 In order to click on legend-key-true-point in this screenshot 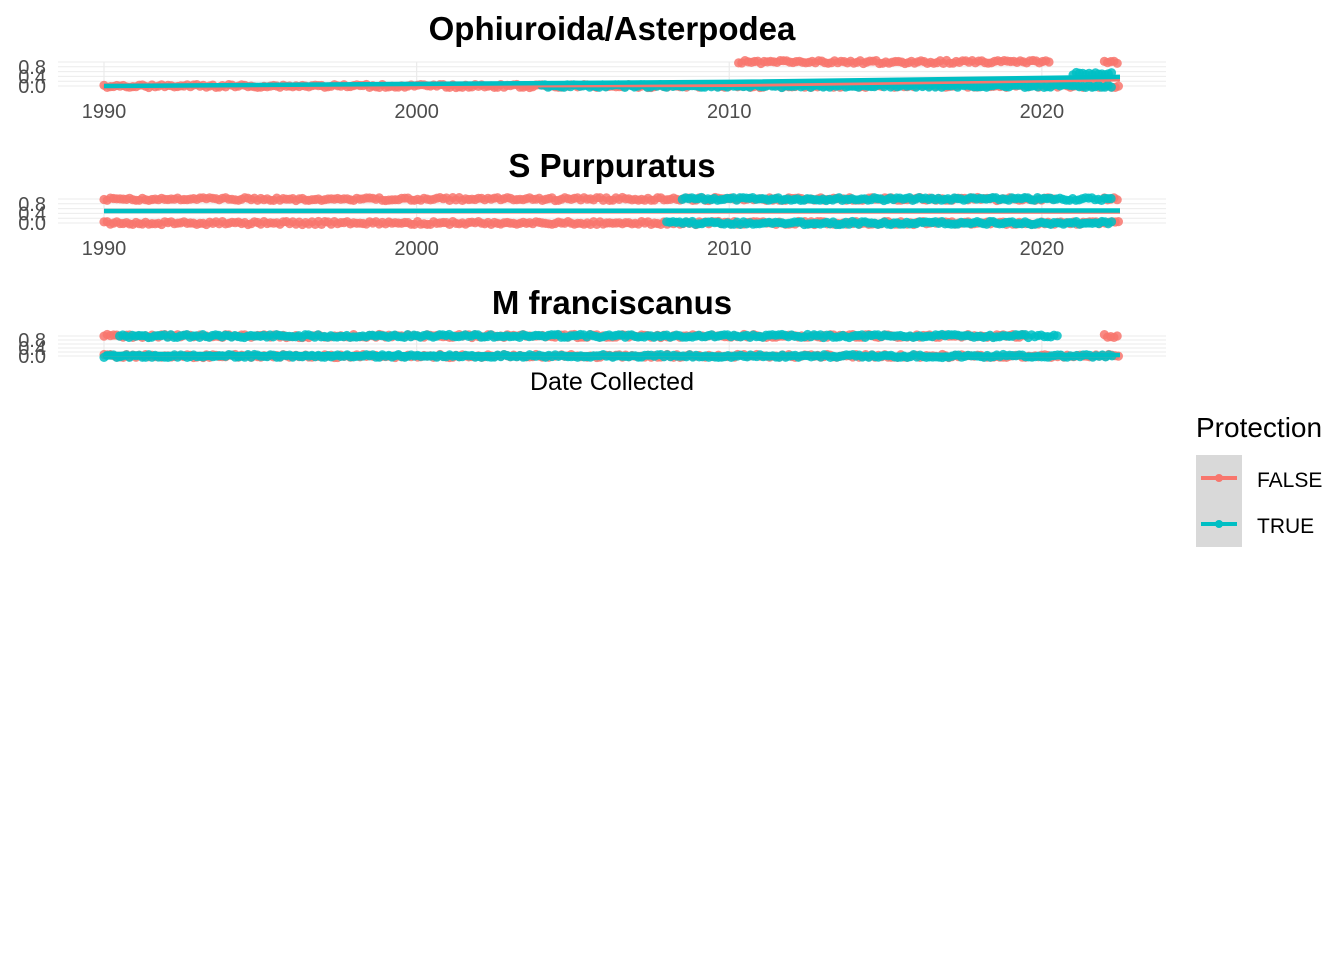, I will do `click(1219, 524)`.